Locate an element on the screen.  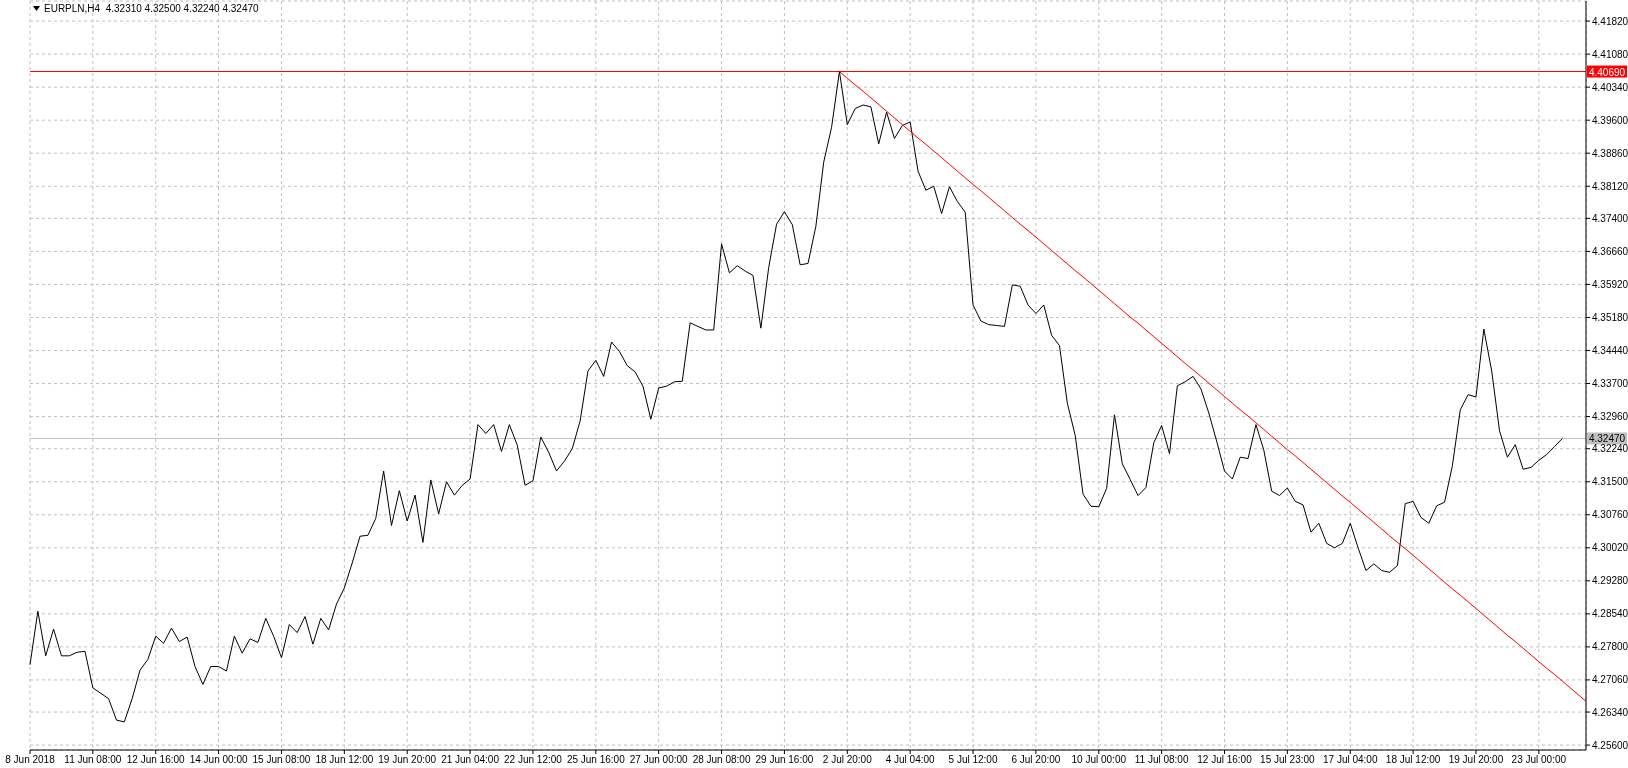
x-tick-label: 29 Jun 16:00 is located at coordinates (784, 760).